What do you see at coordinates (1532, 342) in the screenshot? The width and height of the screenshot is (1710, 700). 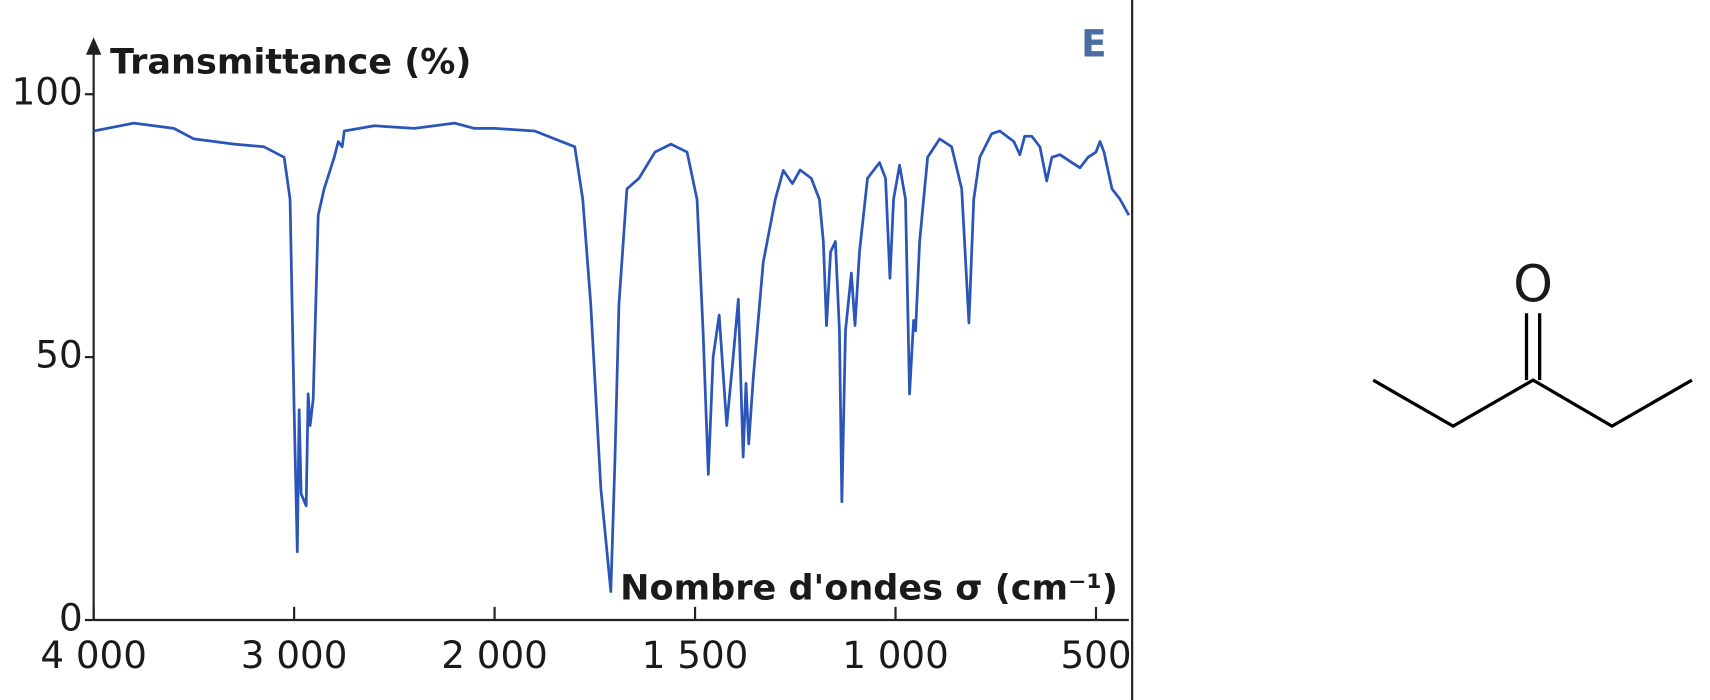 I see `molecule: O` at bounding box center [1532, 342].